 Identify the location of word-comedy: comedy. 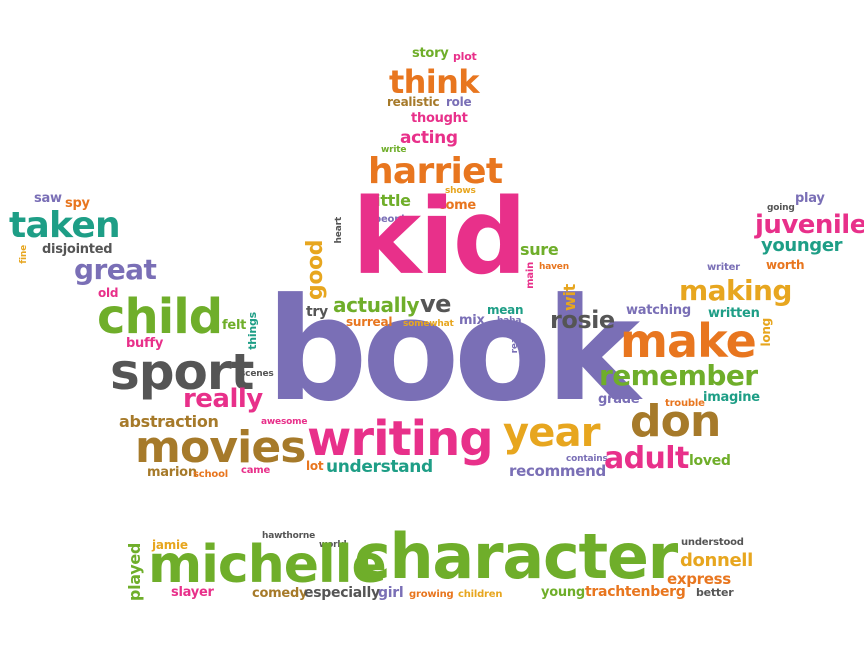
(280, 593).